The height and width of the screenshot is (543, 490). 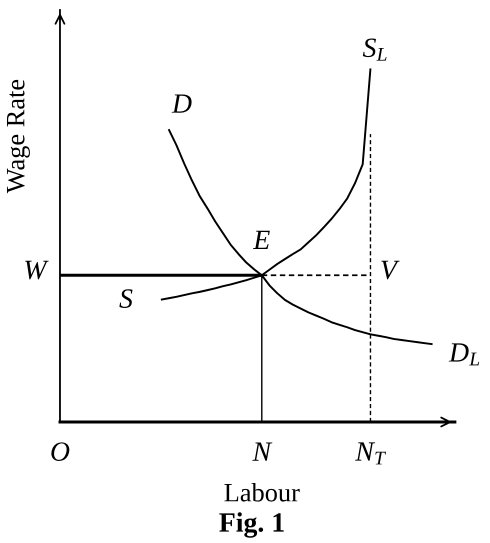 What do you see at coordinates (390, 270) in the screenshot?
I see `annotation: V` at bounding box center [390, 270].